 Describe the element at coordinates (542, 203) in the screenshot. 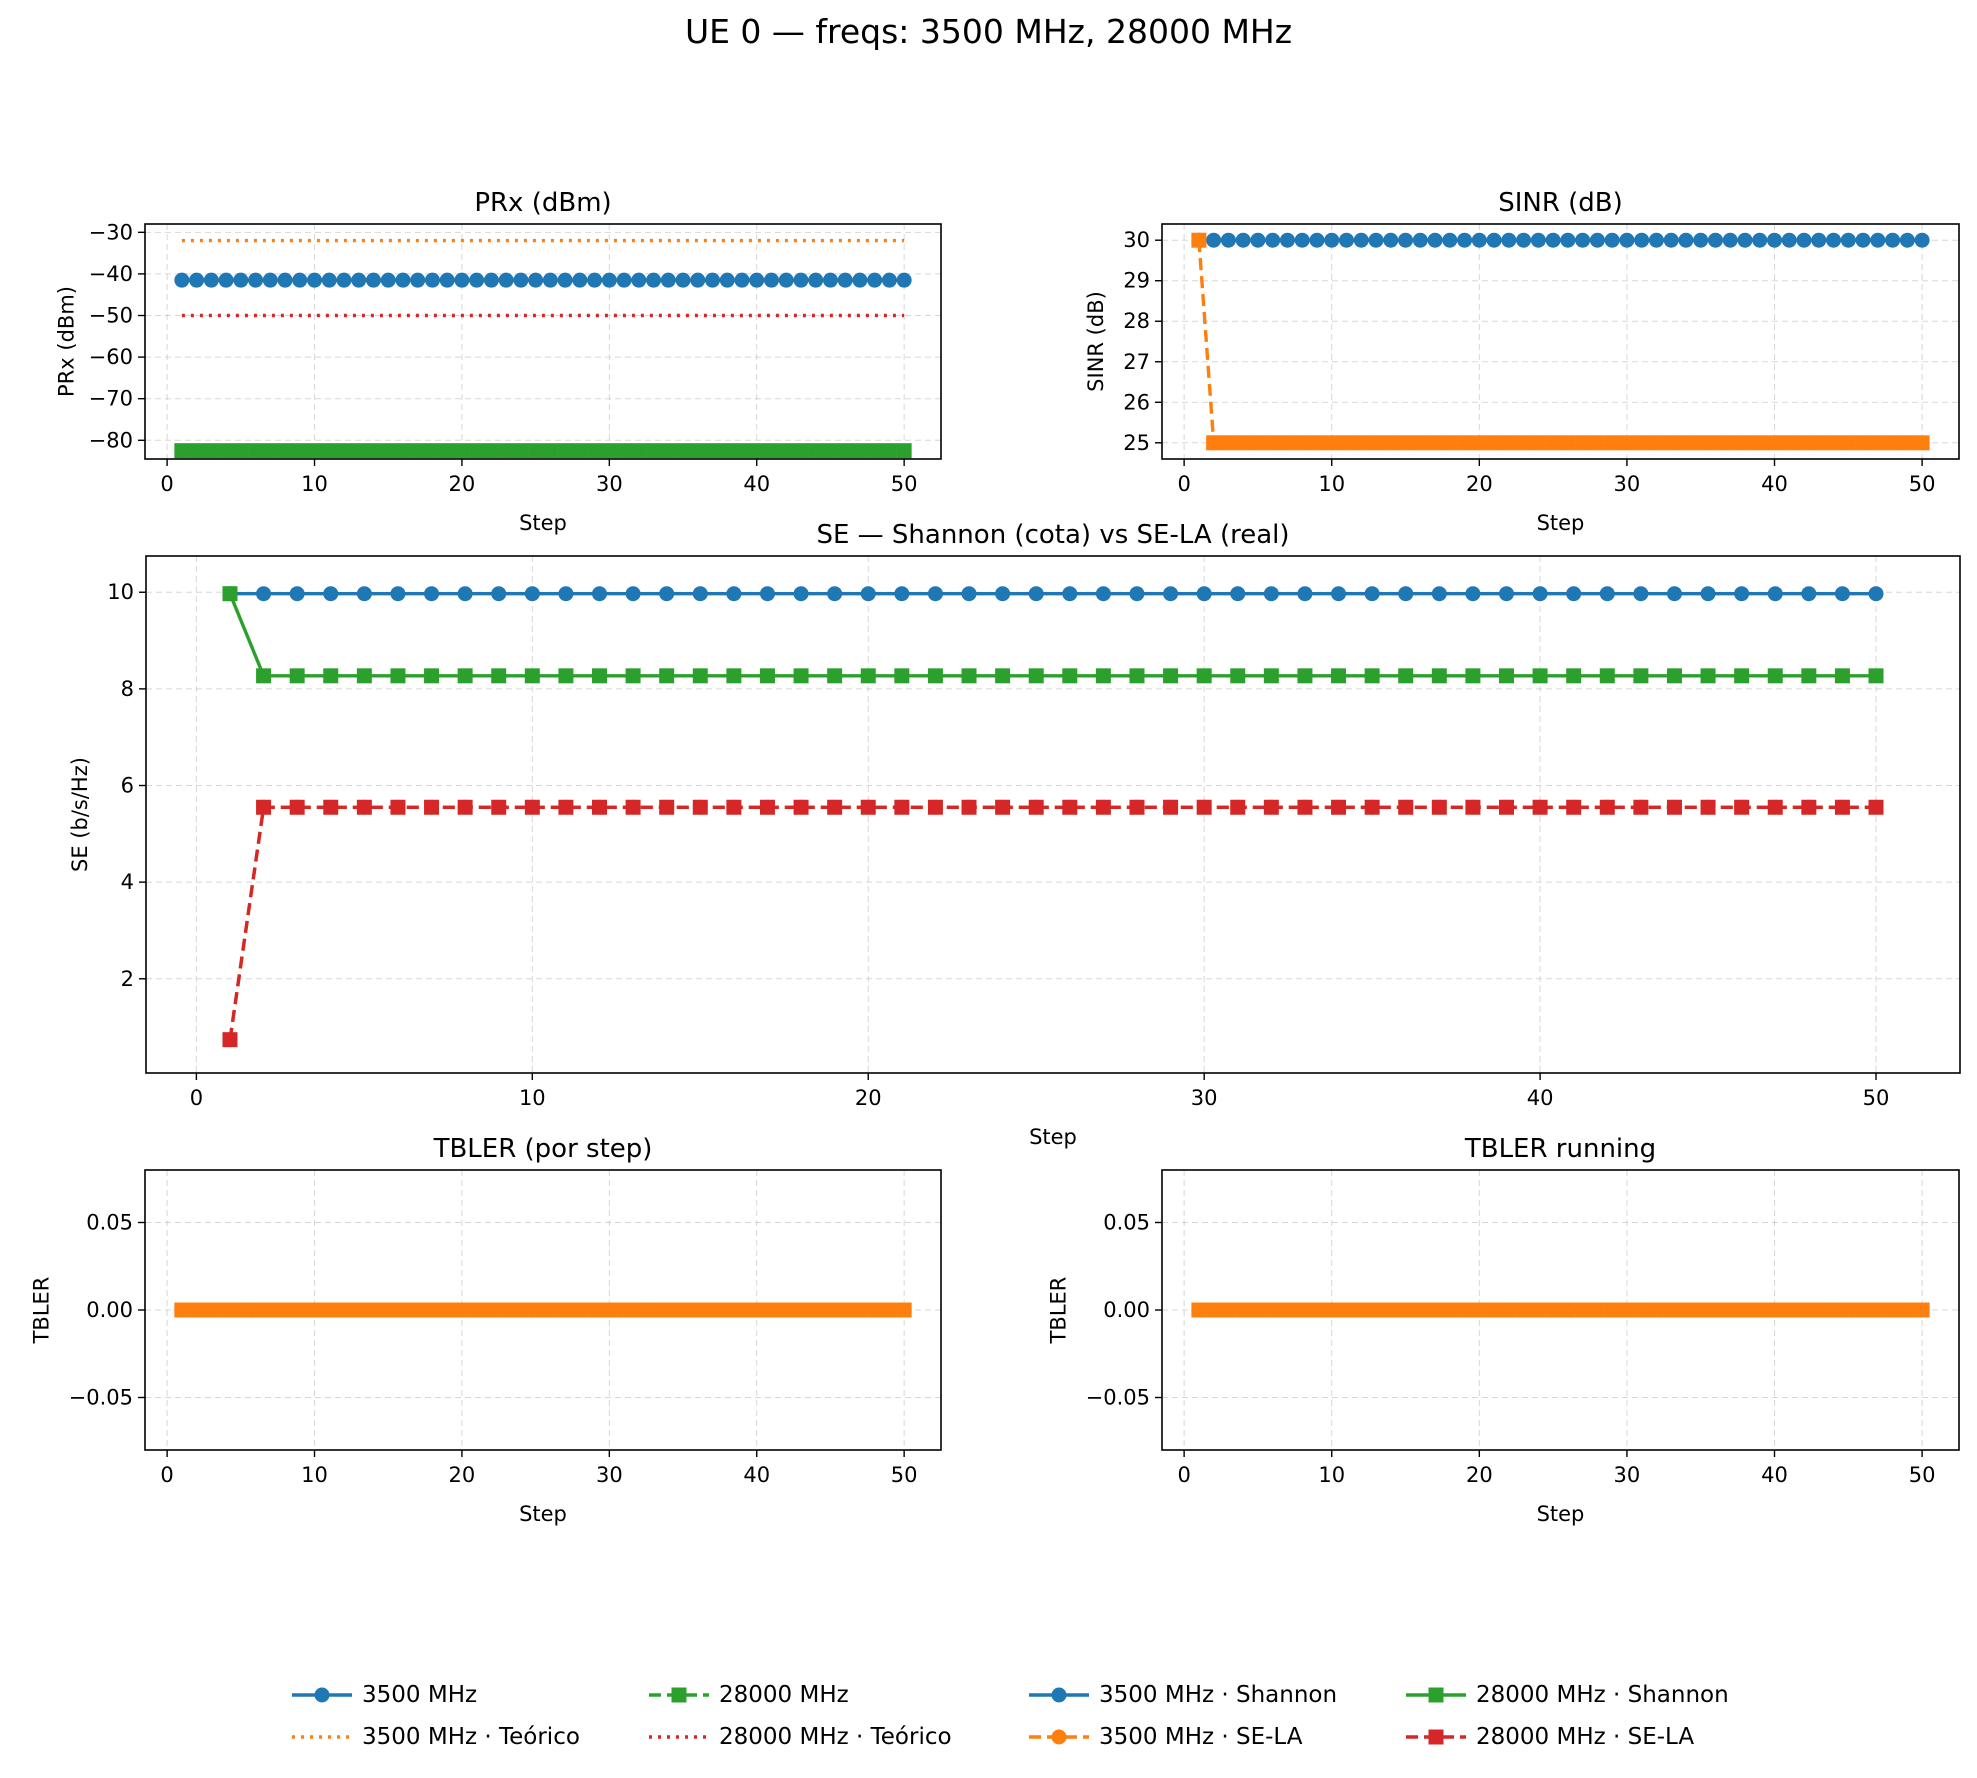

I see `subplot-title-prx: PRx (dBm)` at that location.